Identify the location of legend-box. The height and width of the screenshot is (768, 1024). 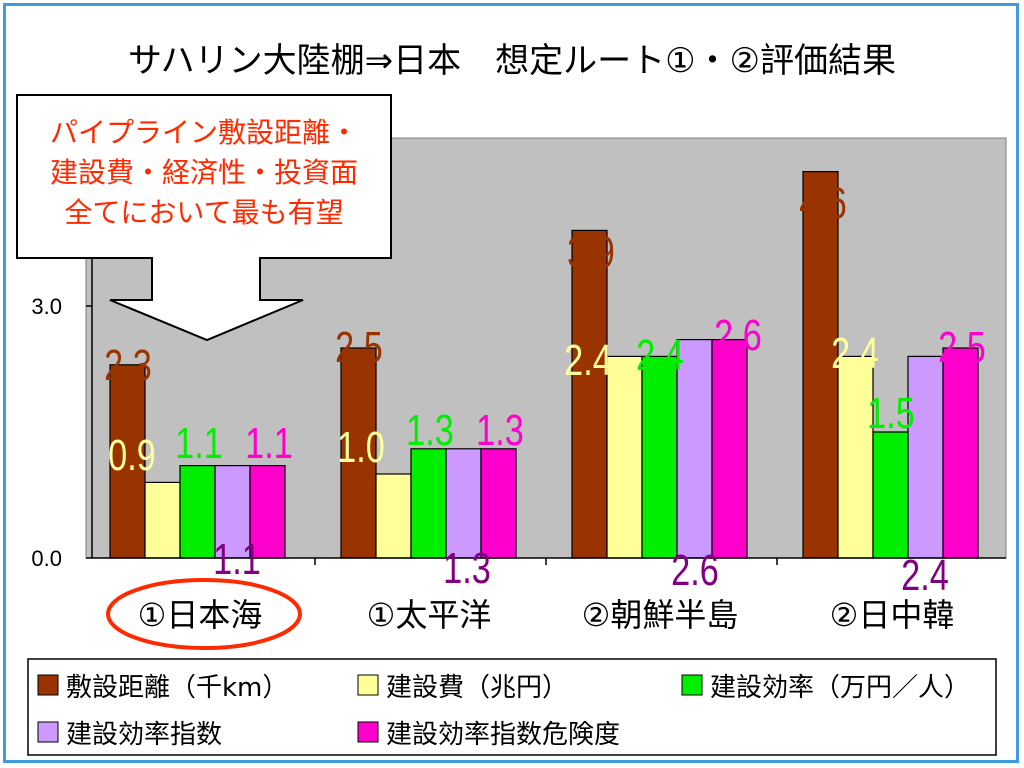
(512, 707).